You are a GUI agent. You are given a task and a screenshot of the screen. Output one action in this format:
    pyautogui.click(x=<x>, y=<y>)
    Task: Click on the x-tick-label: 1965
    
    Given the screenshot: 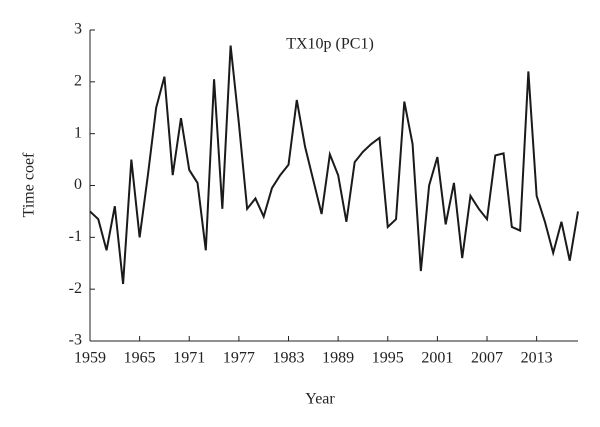 What is the action you would take?
    pyautogui.click(x=140, y=358)
    